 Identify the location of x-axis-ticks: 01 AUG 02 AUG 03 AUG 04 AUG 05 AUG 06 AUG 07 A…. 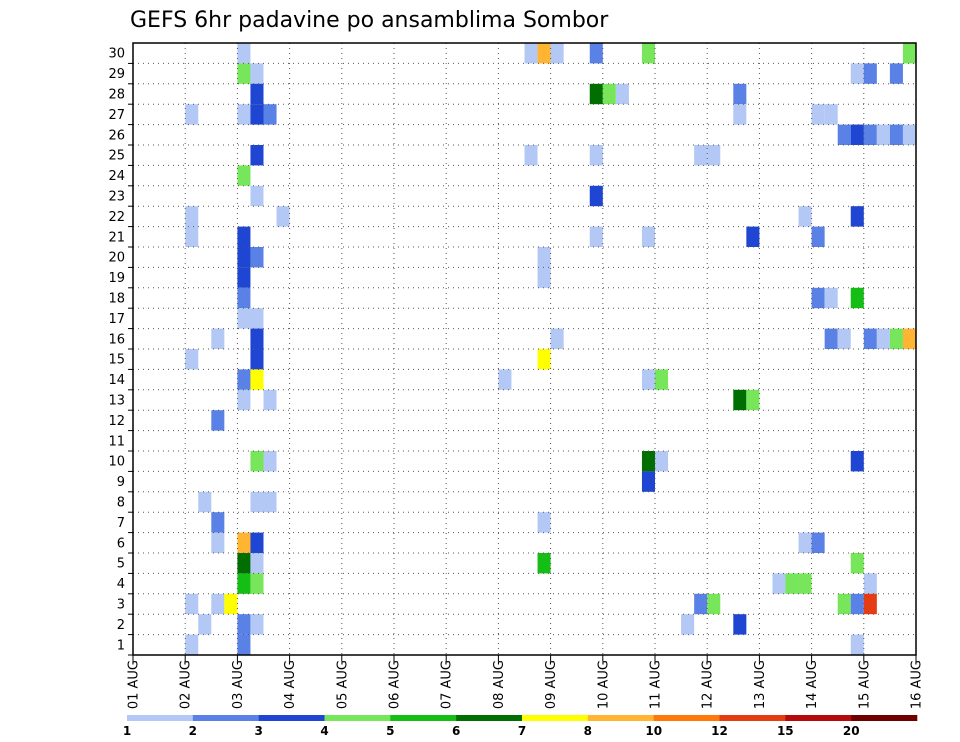
(526, 682).